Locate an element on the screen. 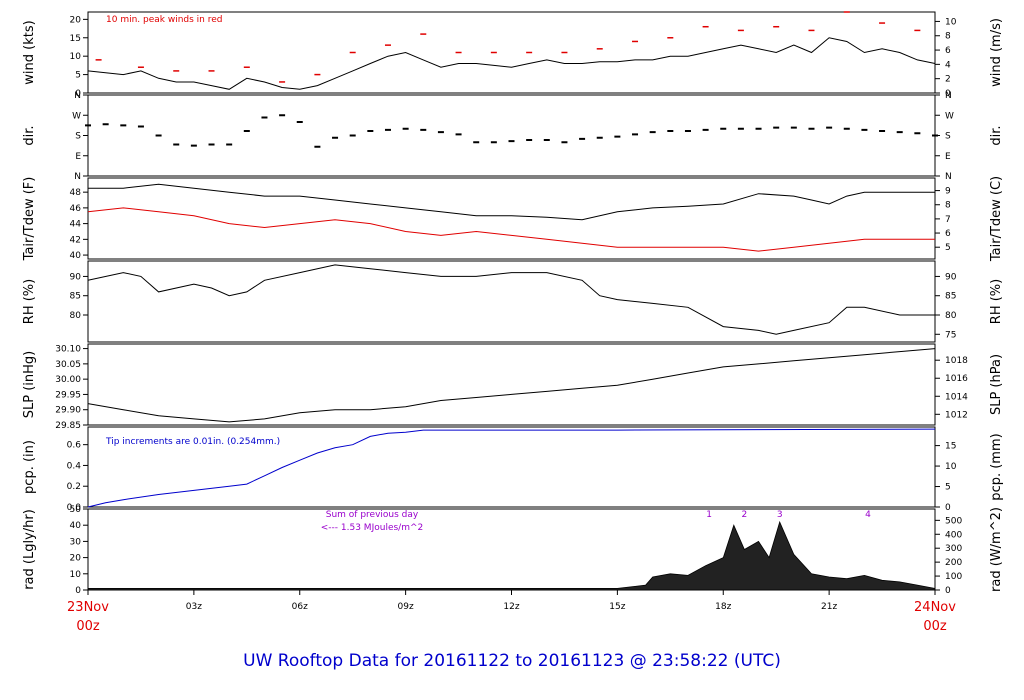  rh-series-line is located at coordinates (511, 299).